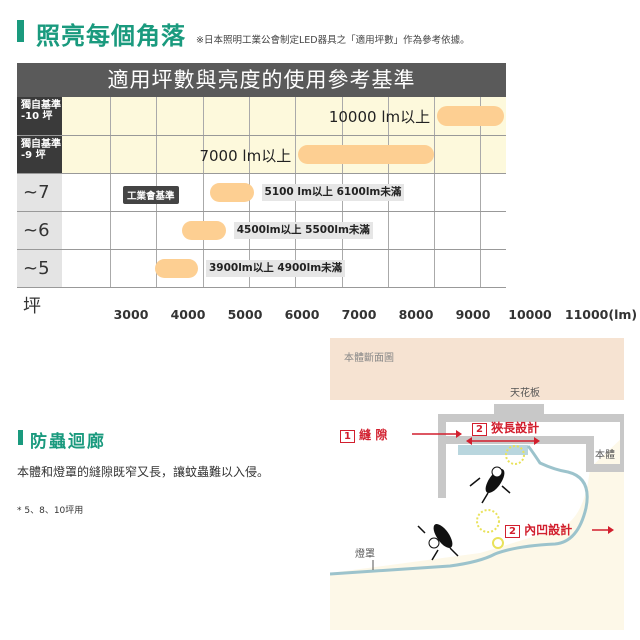 The height and width of the screenshot is (640, 640). Describe the element at coordinates (379, 117) in the screenshot. I see `value-label: 10000 lm以上` at that location.